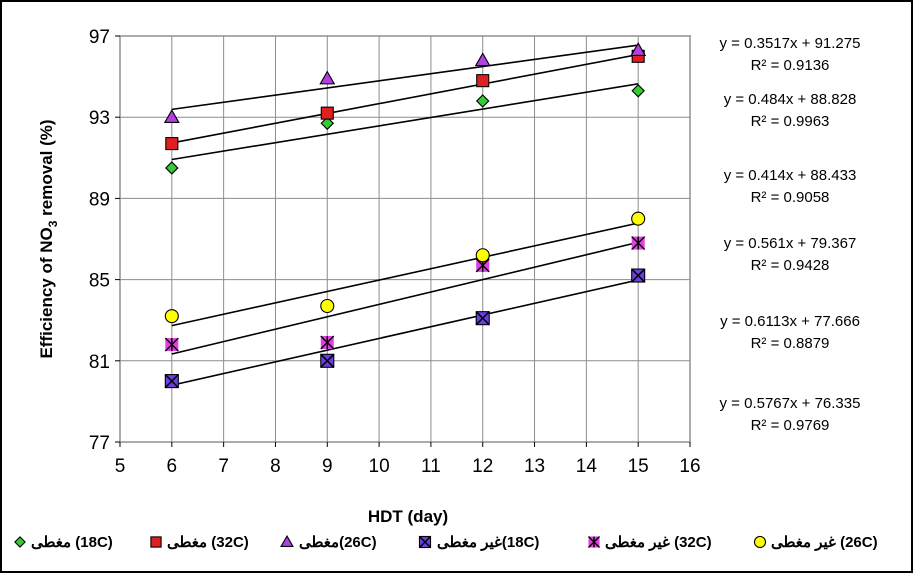 The height and width of the screenshot is (573, 913). What do you see at coordinates (790, 99) in the screenshot?
I see `trendline-equation: y = 0.484x + 88.828` at bounding box center [790, 99].